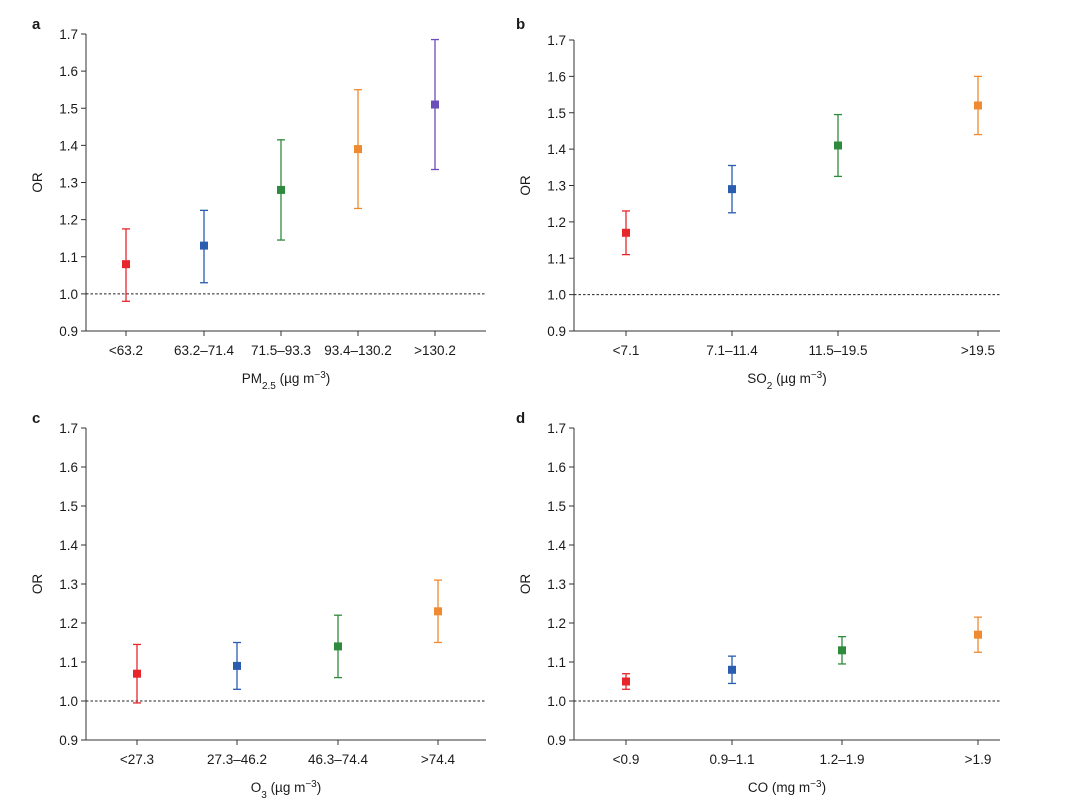 The image size is (1080, 807). Describe the element at coordinates (438, 759) in the screenshot. I see `x-tick-label: >74.4` at that location.